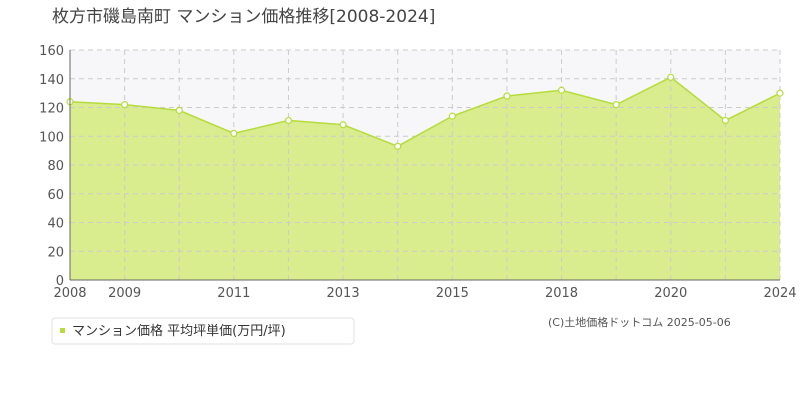 The height and width of the screenshot is (404, 800). What do you see at coordinates (55, 195) in the screenshot?
I see `y-tick-label: 60` at bounding box center [55, 195].